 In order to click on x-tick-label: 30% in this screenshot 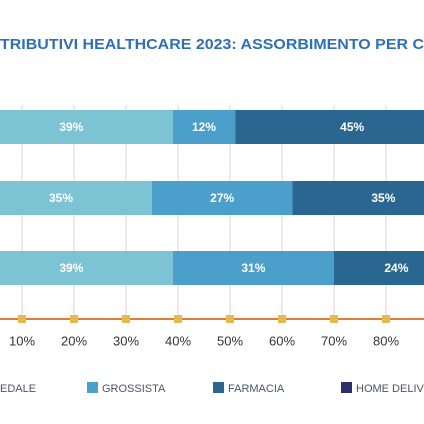, I will do `click(126, 340)`.